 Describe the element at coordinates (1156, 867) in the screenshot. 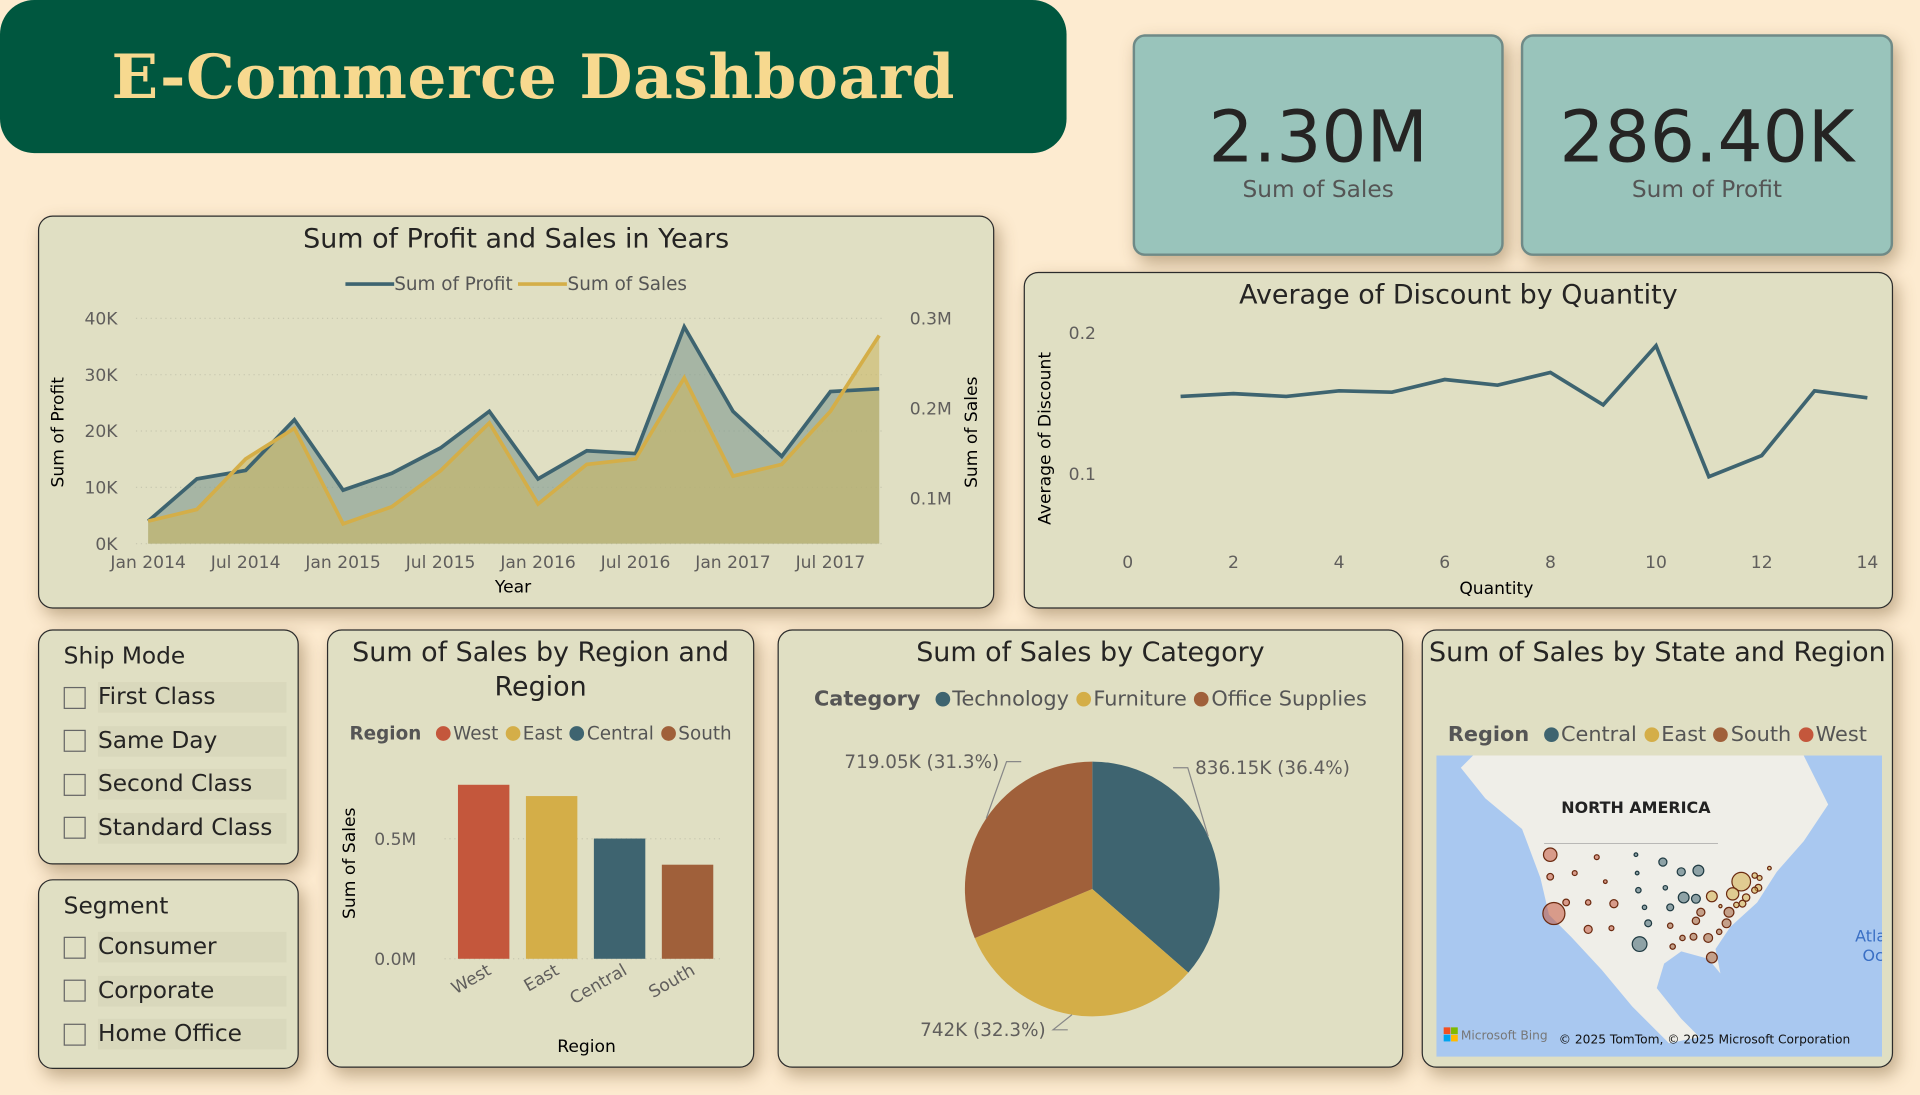

I see `pie-slice-technology` at that location.